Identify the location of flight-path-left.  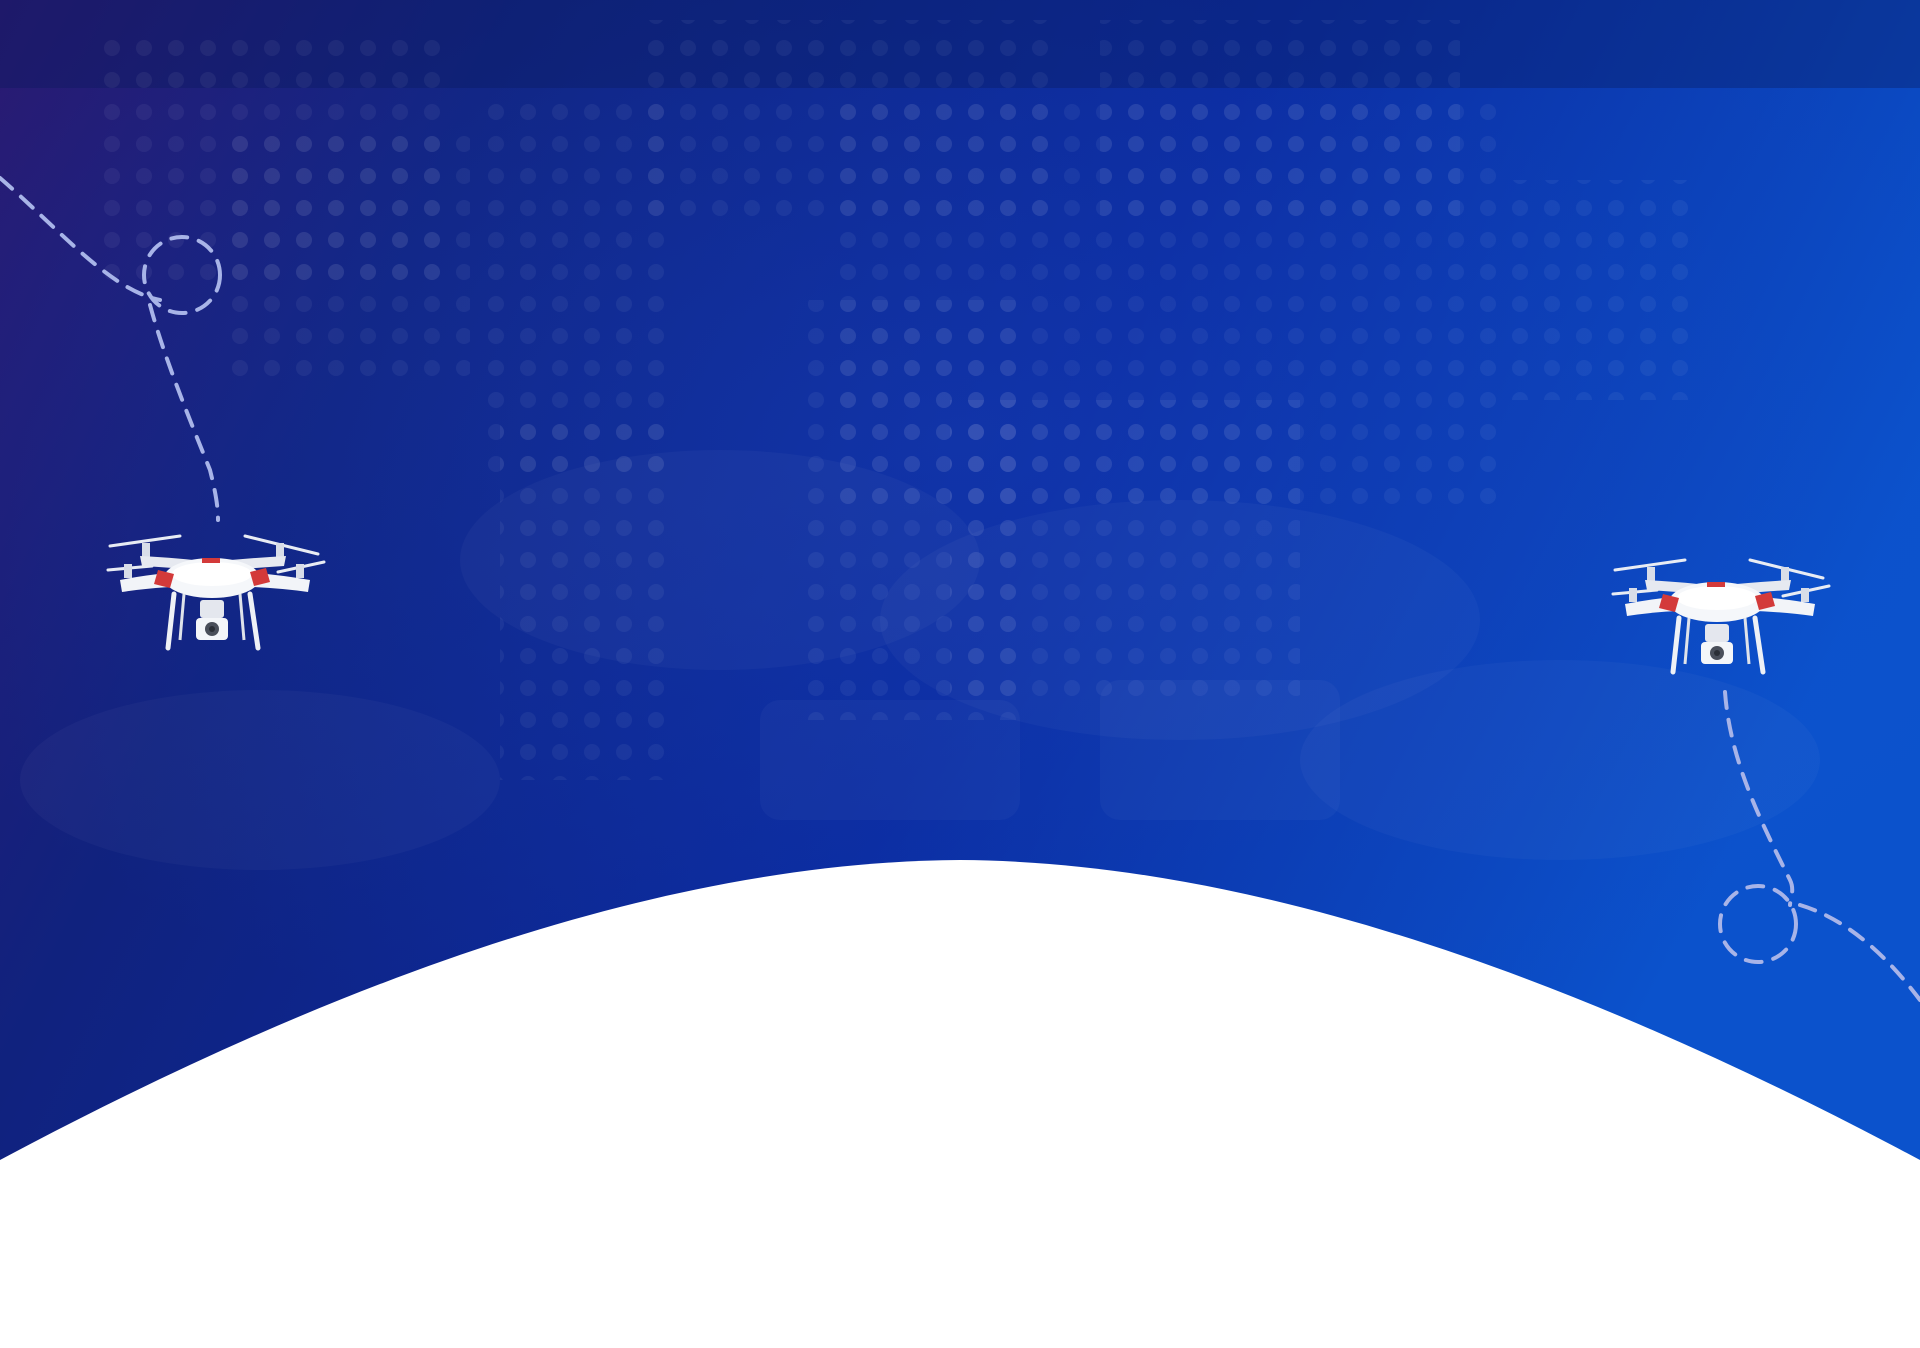
(111, 349).